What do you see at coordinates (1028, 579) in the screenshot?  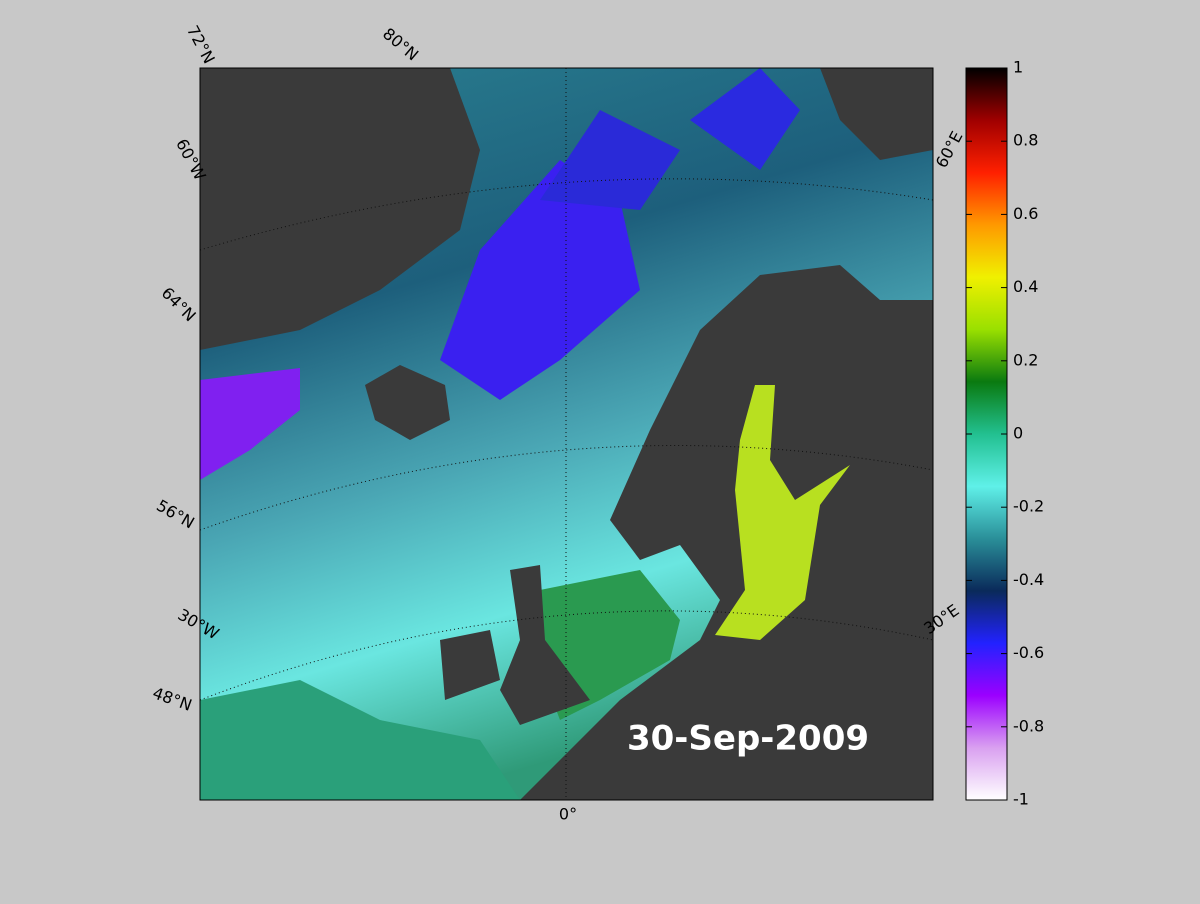 I see `colorbar-tick-label: -0.4` at bounding box center [1028, 579].